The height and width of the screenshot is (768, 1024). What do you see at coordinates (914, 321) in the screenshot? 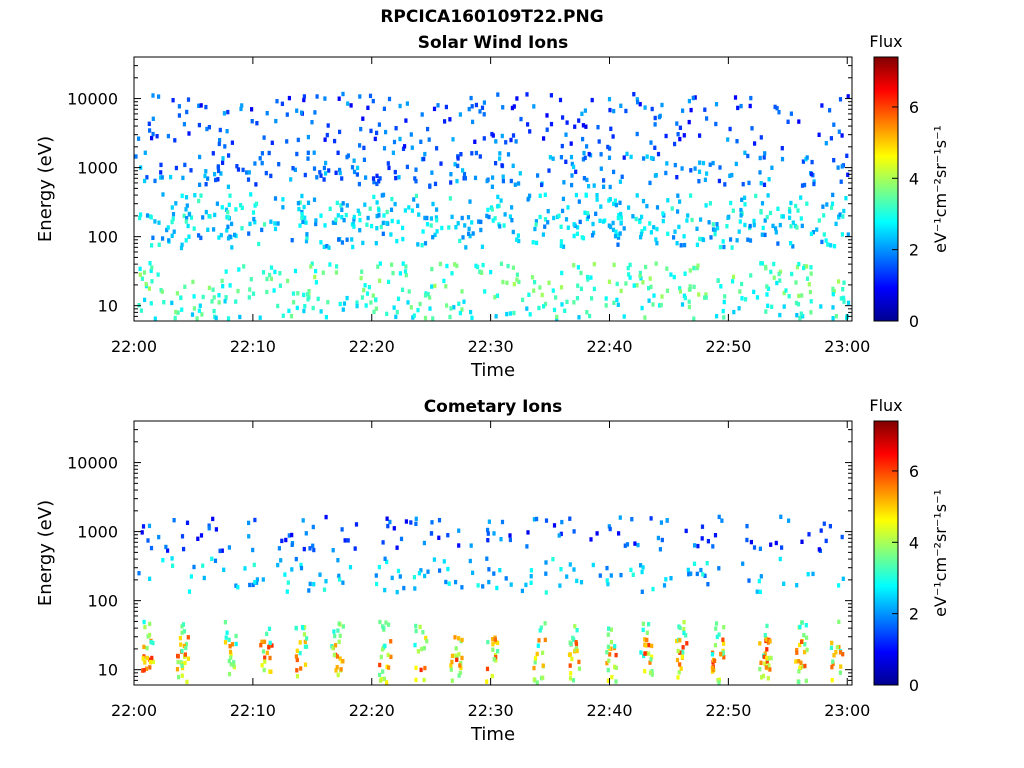
I see `colorbar-tick-label: 0` at bounding box center [914, 321].